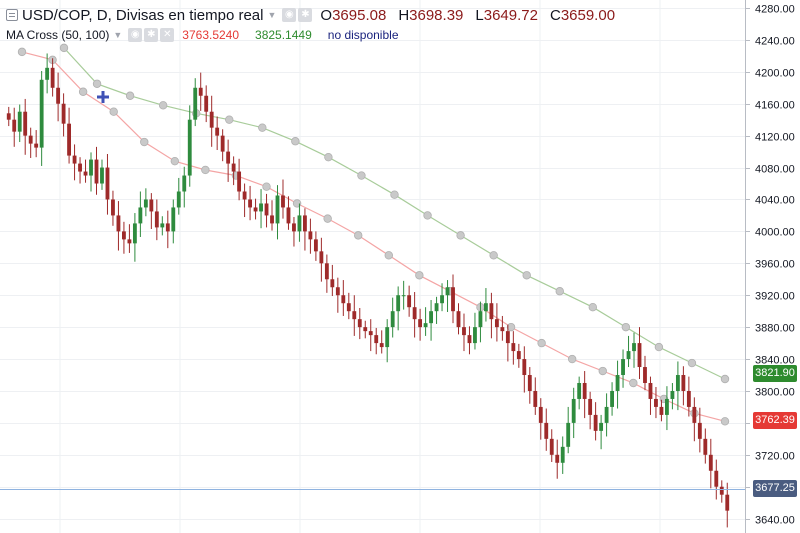  Describe the element at coordinates (775, 457) in the screenshot. I see `y-tick-label: 3720.00` at that location.